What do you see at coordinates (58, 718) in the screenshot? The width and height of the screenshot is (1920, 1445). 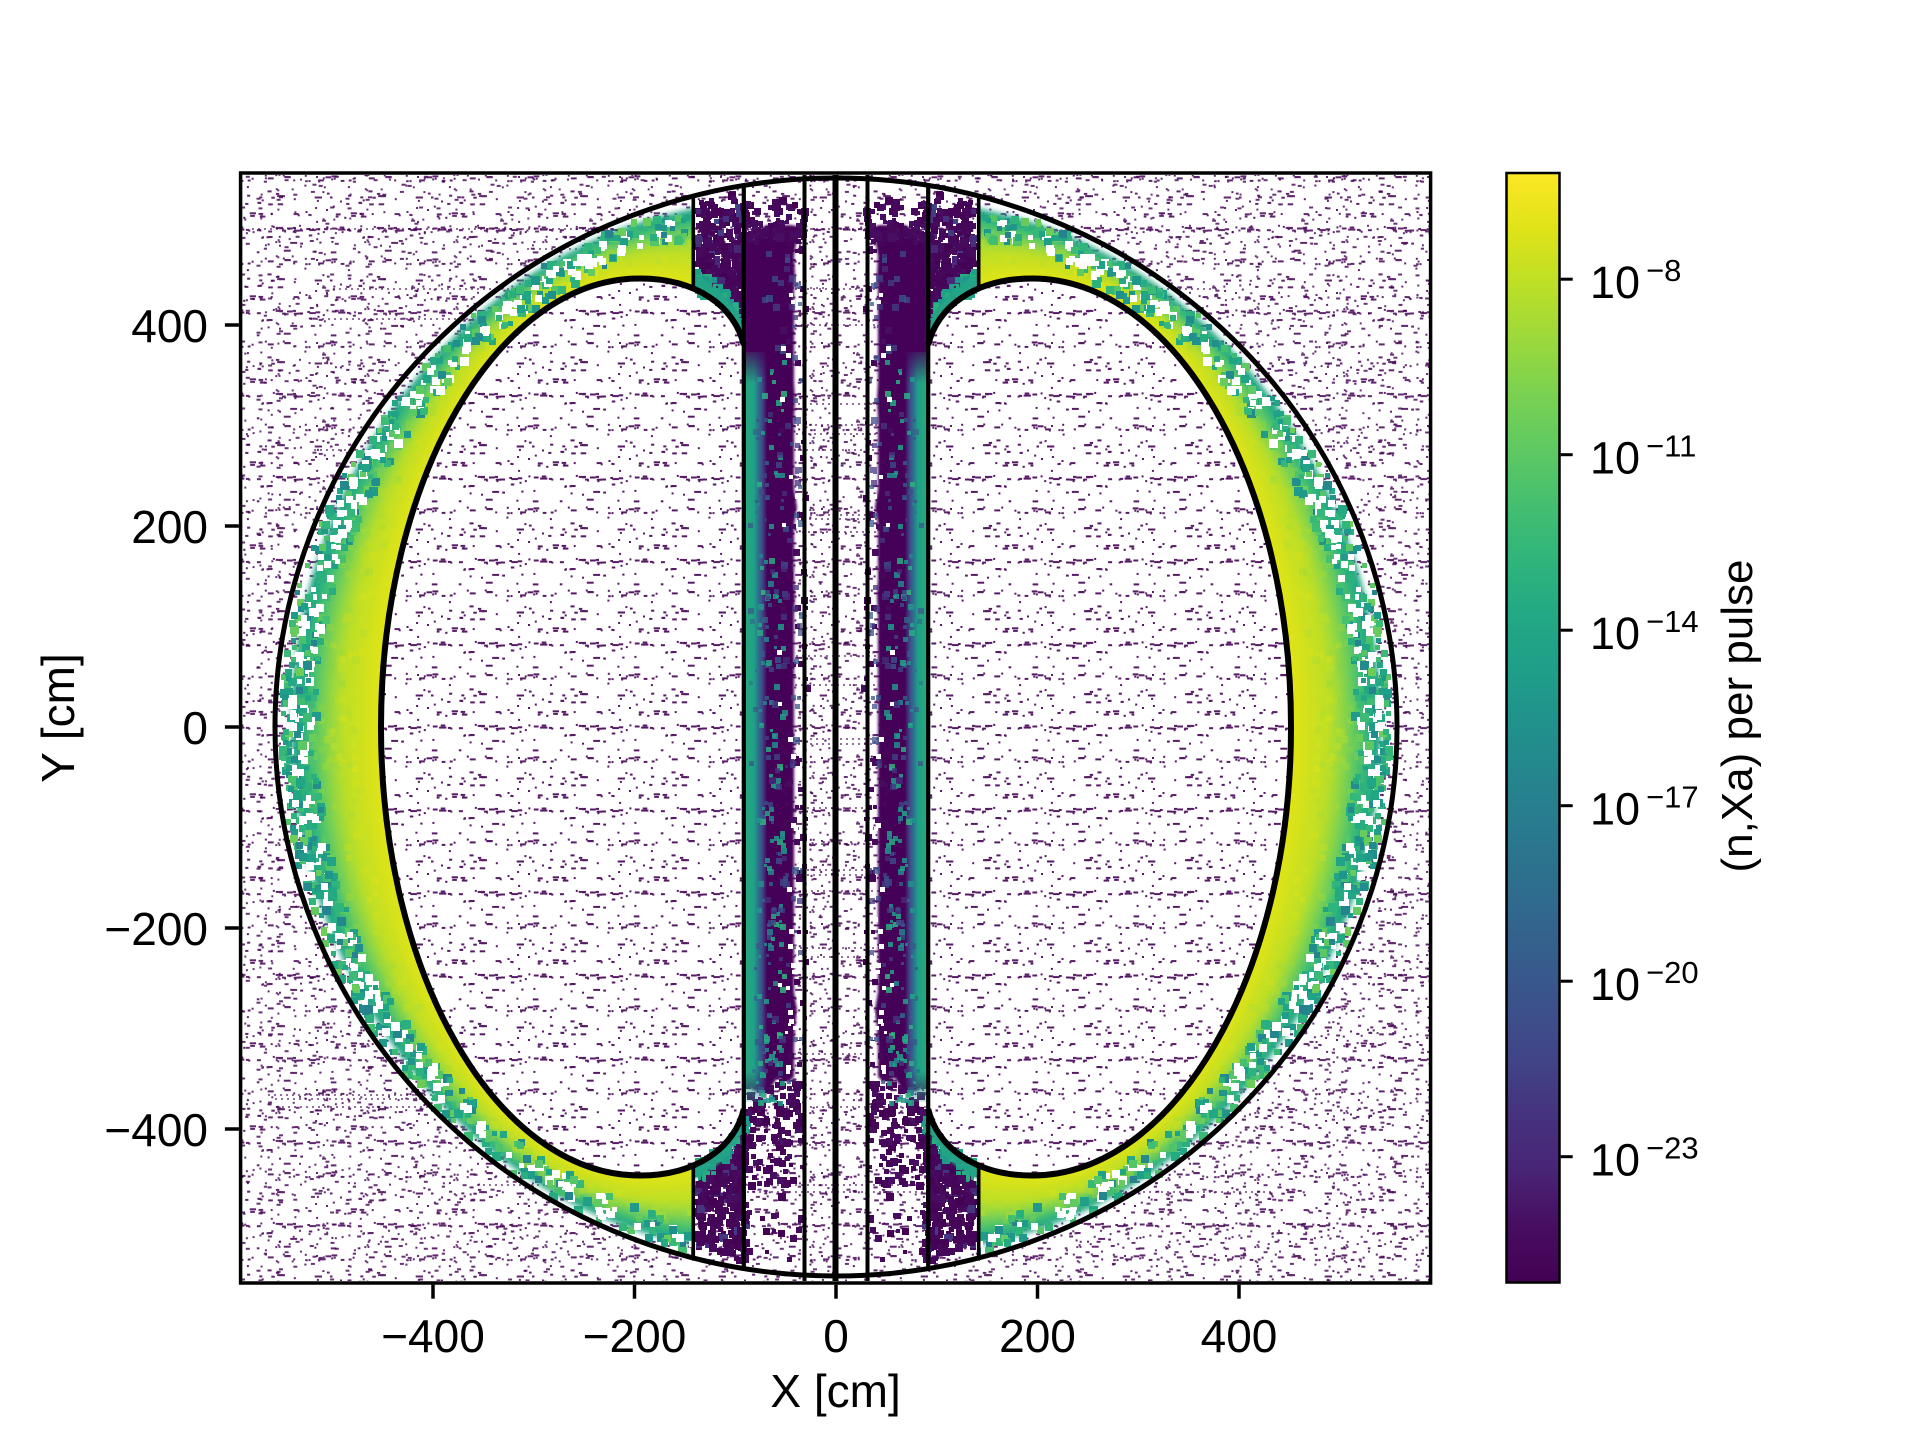 I see `svg-text: Y [cm]` at bounding box center [58, 718].